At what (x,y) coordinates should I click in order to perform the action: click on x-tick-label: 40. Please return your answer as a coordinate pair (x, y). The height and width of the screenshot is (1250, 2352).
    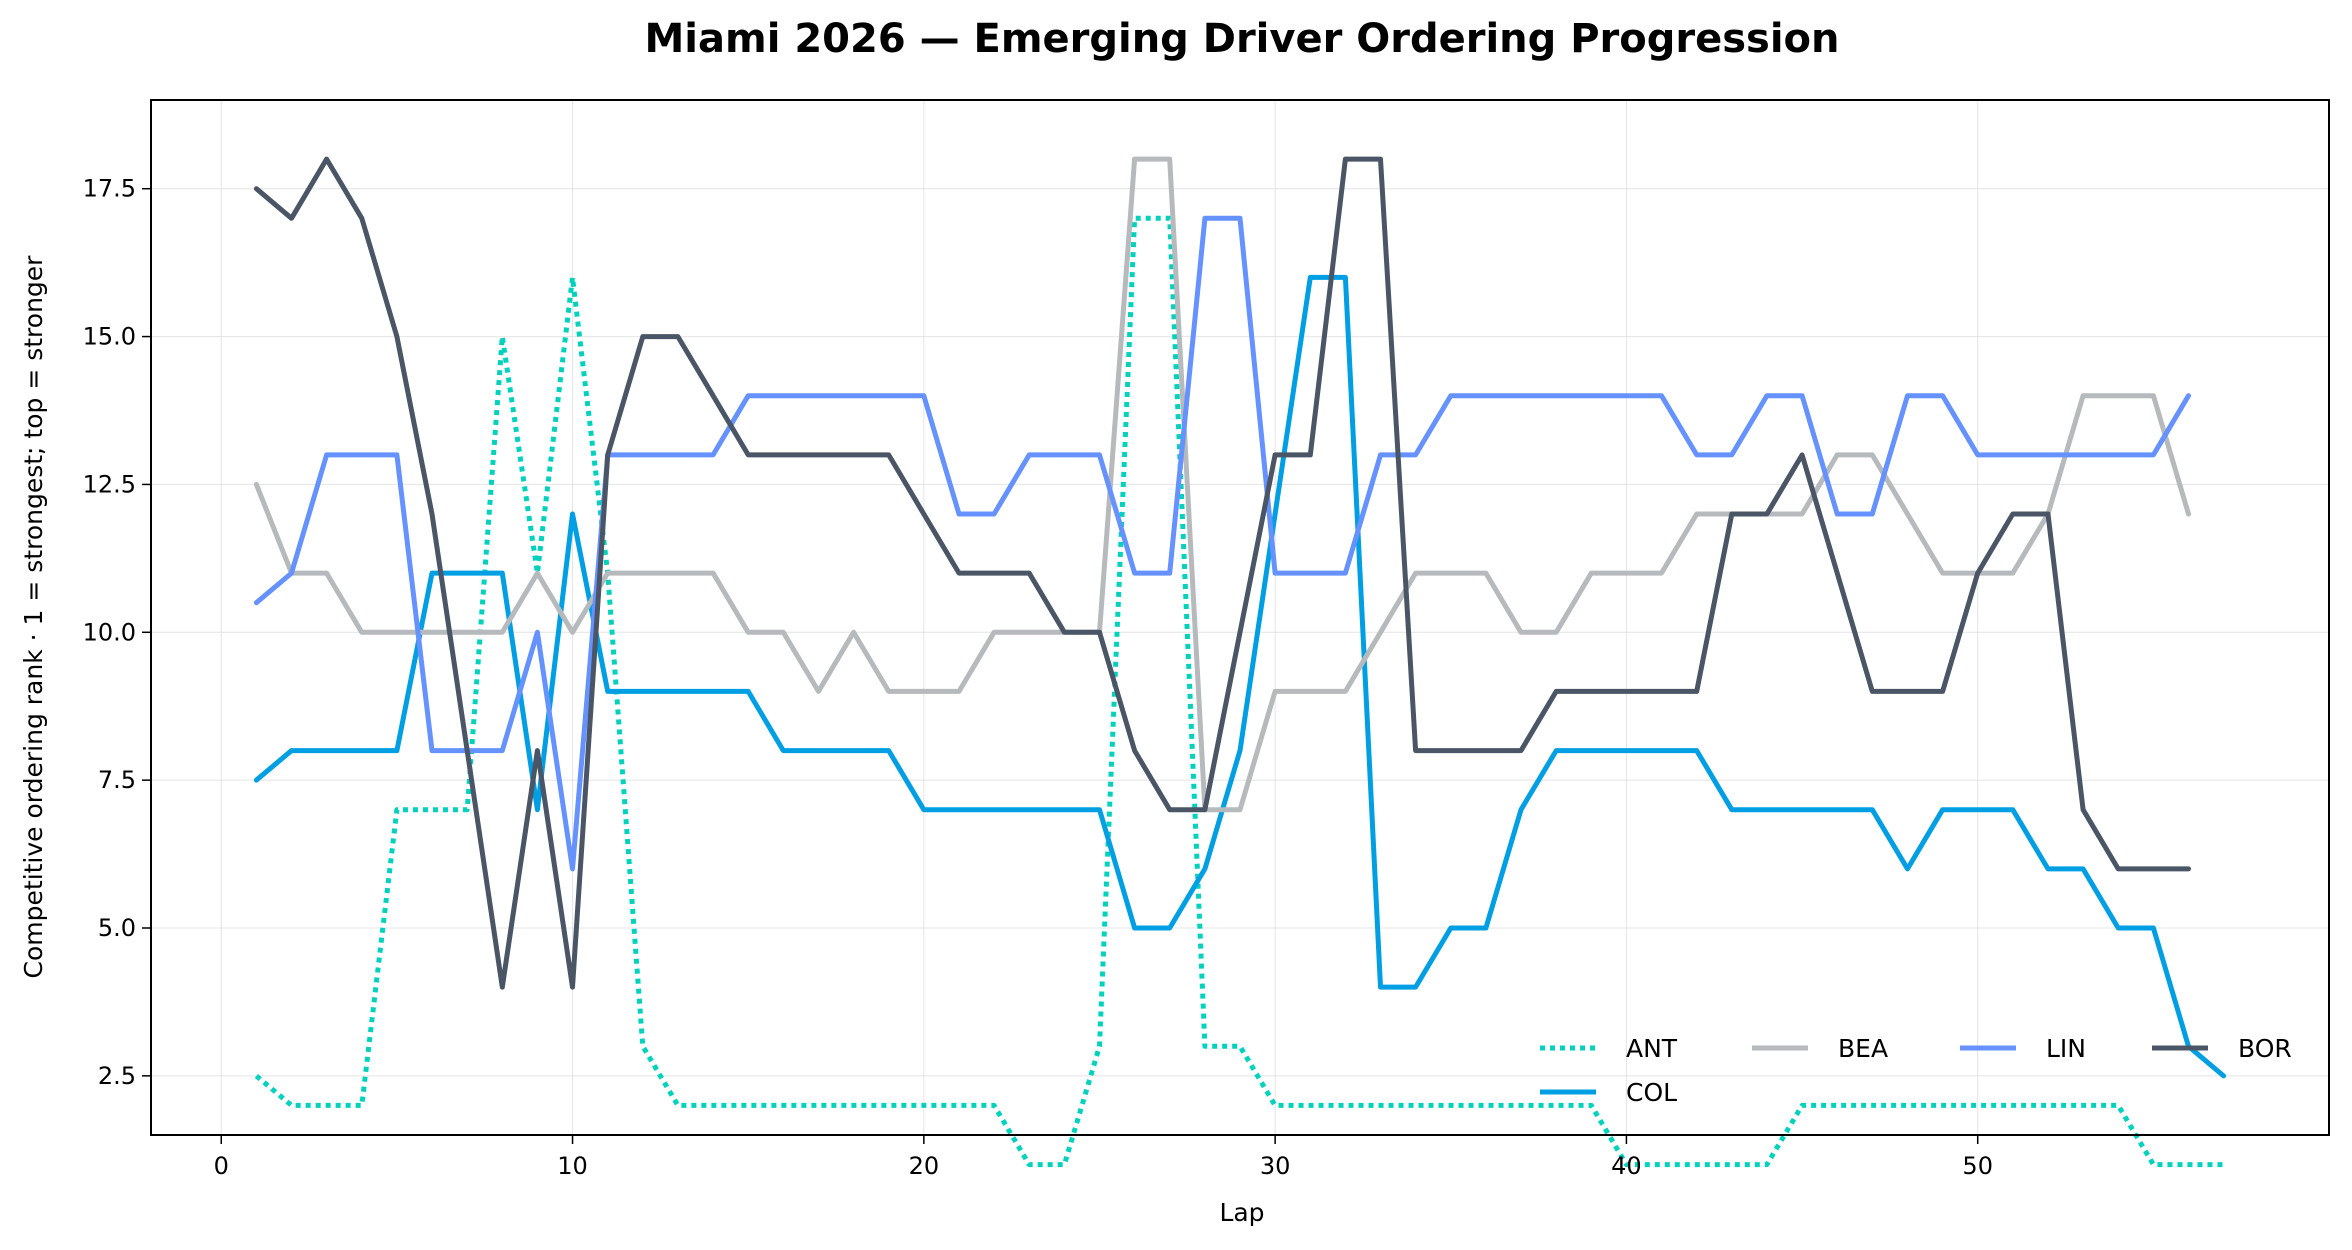
    Looking at the image, I should click on (1626, 1166).